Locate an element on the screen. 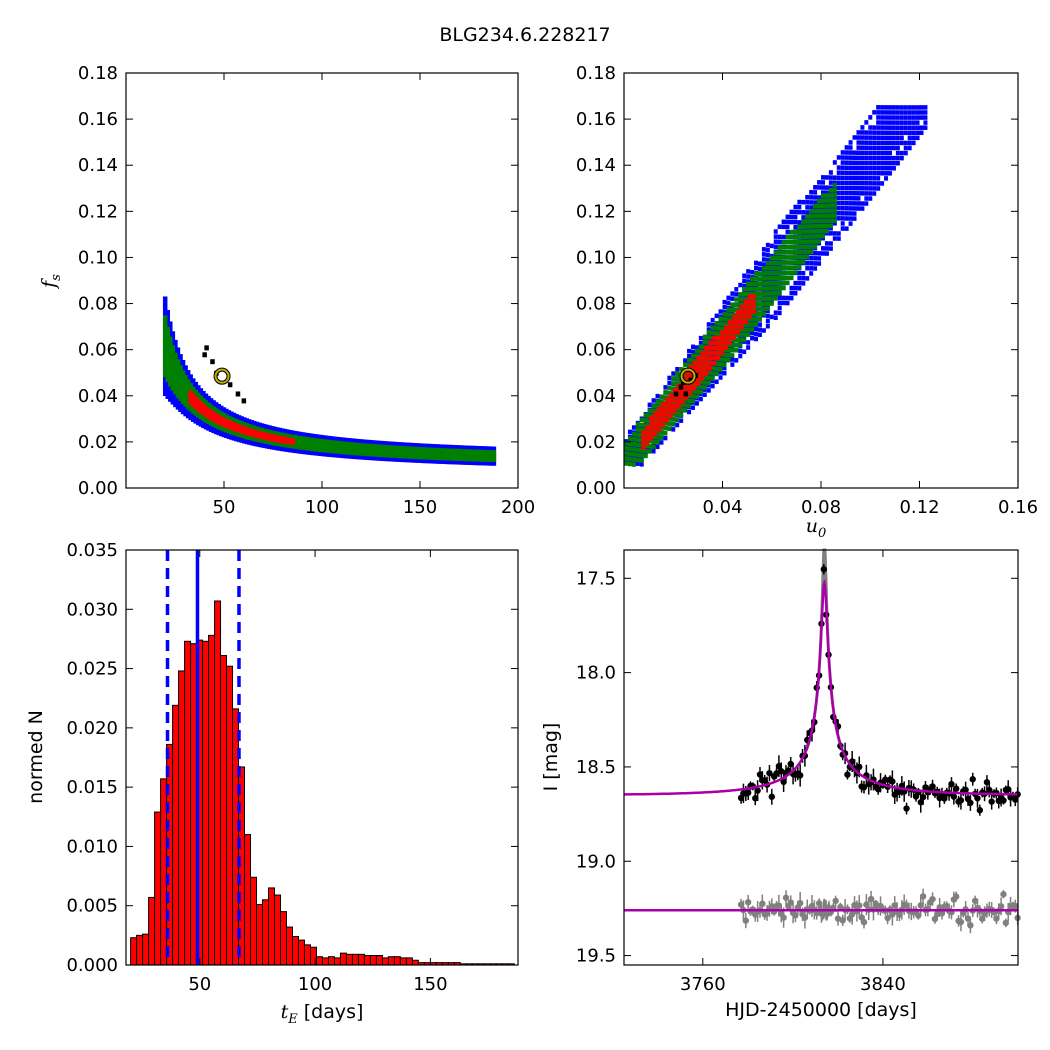 The height and width of the screenshot is (1050, 1050). y-tick-label: 18.5 is located at coordinates (596, 767).